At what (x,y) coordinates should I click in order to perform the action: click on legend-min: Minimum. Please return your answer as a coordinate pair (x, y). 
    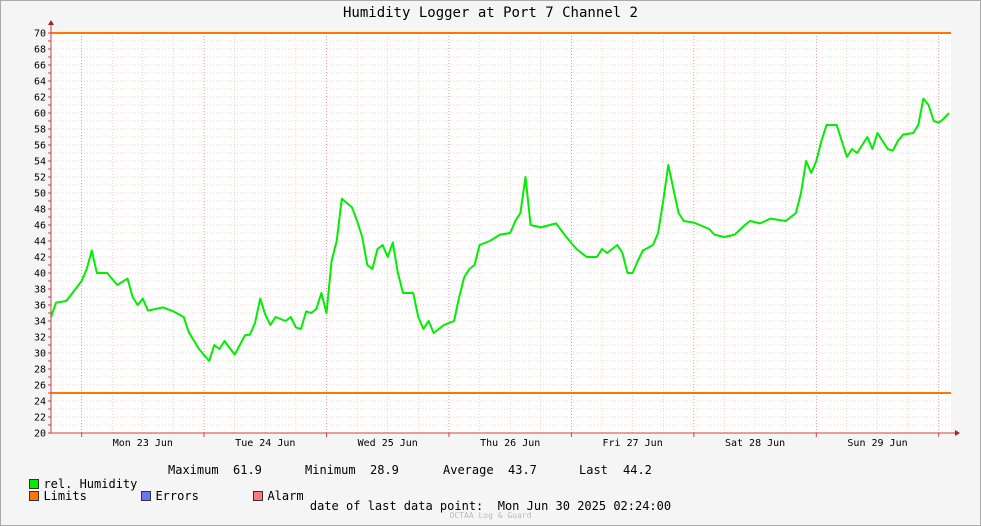
    Looking at the image, I should click on (330, 470).